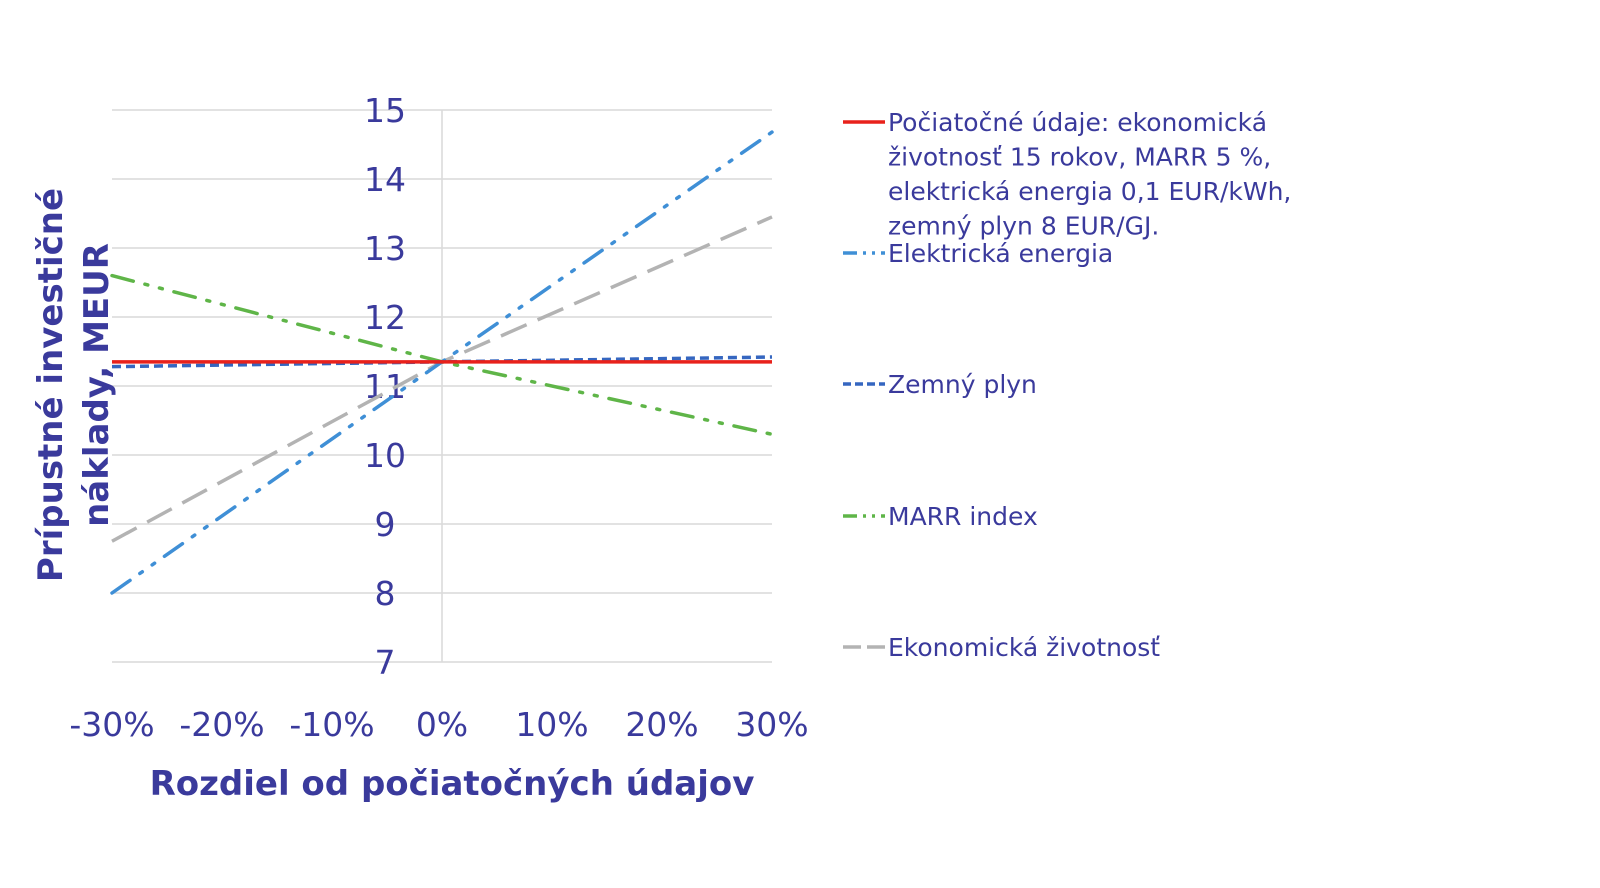 This screenshot has height=888, width=1600. Describe the element at coordinates (385, 110) in the screenshot. I see `y-tick-label: 15` at that location.